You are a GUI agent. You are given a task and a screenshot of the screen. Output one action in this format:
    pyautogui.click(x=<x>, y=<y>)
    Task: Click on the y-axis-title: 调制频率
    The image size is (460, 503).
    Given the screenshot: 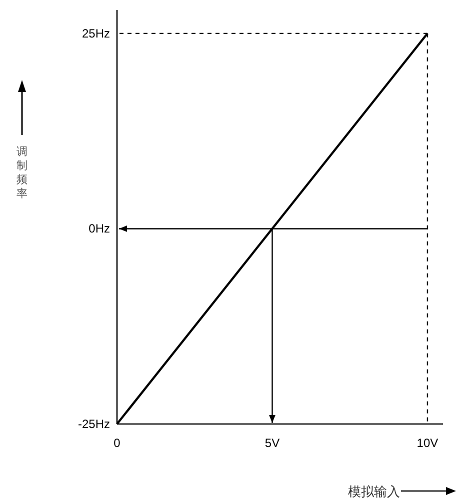 What is the action you would take?
    pyautogui.click(x=22, y=173)
    